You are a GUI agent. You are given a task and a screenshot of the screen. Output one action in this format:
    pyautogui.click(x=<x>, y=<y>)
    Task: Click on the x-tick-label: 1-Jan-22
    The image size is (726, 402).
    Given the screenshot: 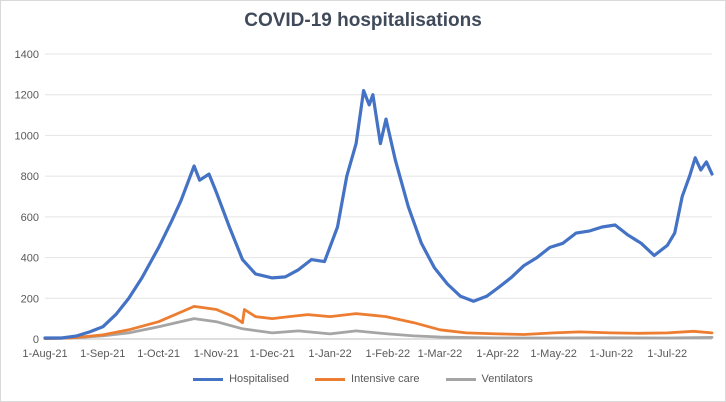 What is the action you would take?
    pyautogui.click(x=329, y=354)
    